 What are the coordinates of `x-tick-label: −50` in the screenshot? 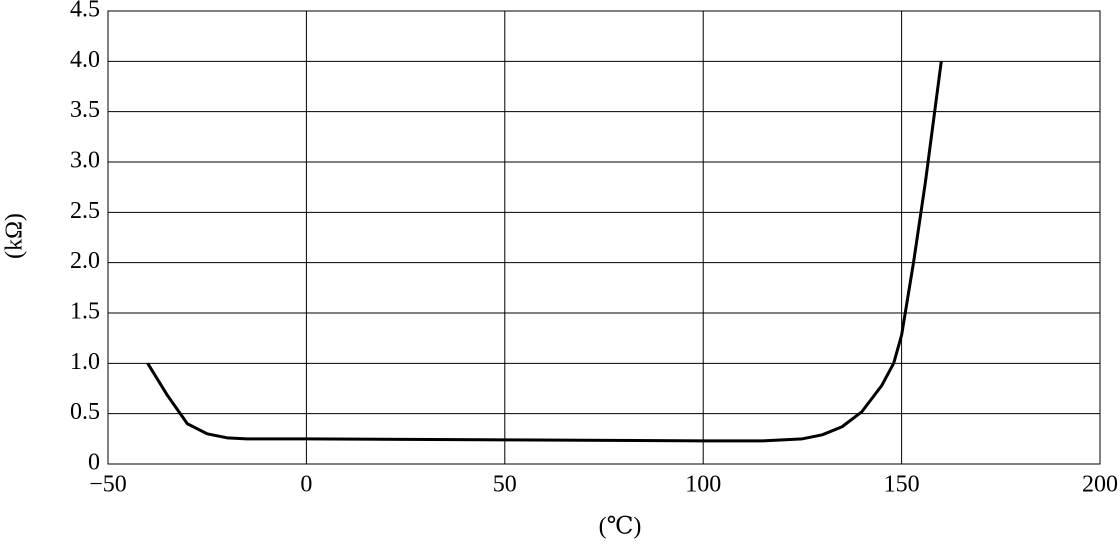 It's located at (108, 485).